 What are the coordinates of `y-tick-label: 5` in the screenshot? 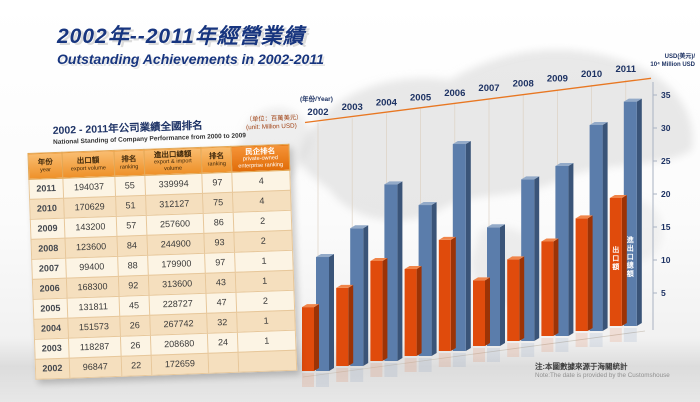 It's located at (663, 293).